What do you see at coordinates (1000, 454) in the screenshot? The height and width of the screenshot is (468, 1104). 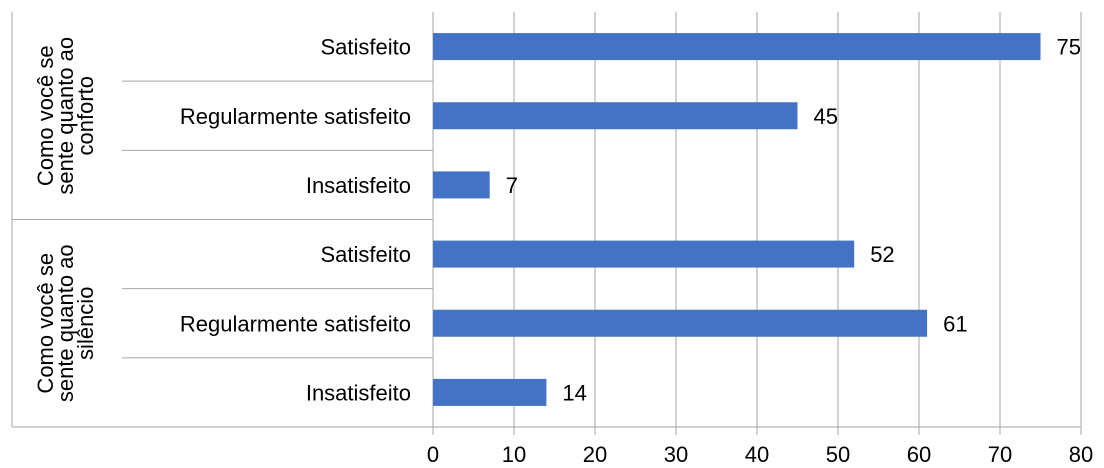 I see `x-tick-label-70: 70` at bounding box center [1000, 454].